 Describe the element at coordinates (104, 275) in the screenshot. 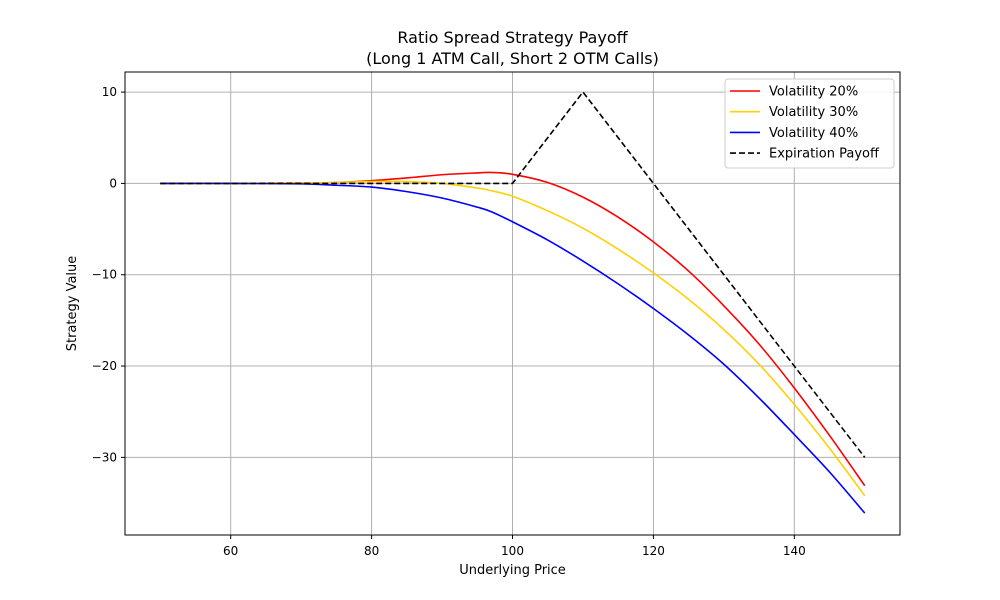

I see `y-tick-label: −10` at that location.